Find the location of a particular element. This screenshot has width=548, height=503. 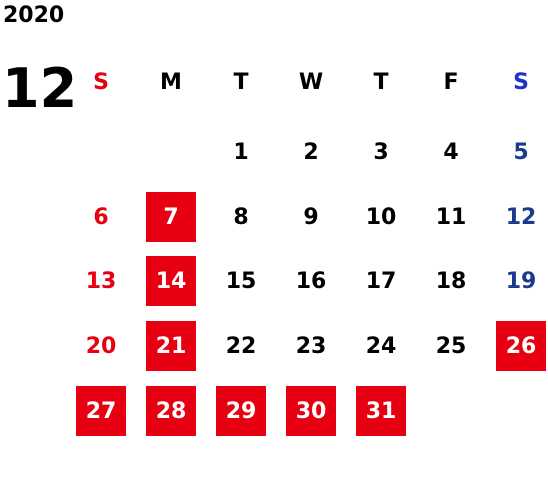

day-cell: 1 is located at coordinates (241, 152).